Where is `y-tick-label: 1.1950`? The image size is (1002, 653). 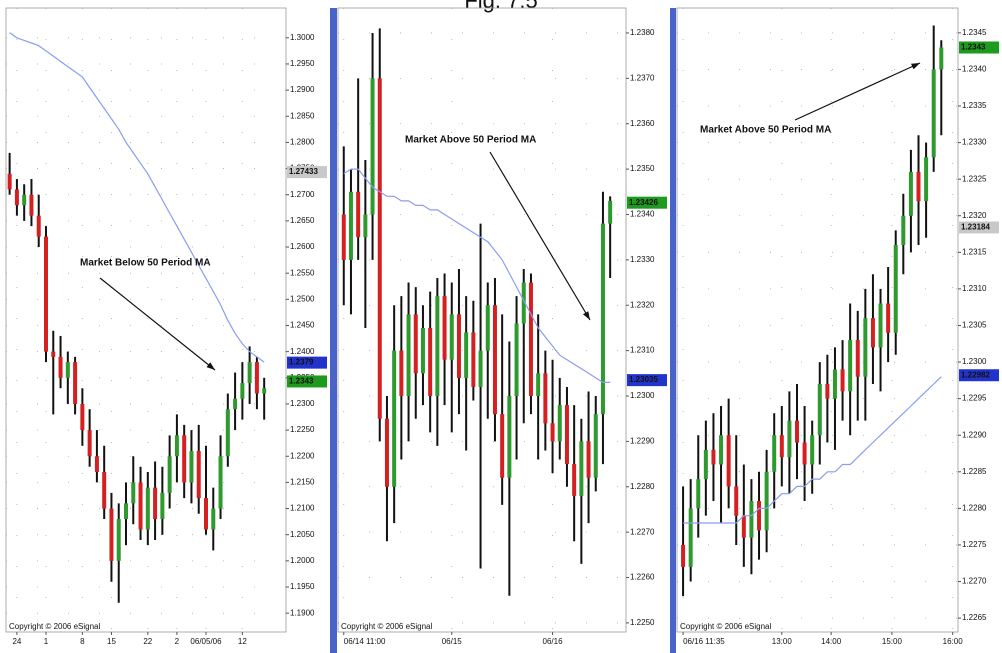
y-tick-label: 1.1950 is located at coordinates (302, 586).